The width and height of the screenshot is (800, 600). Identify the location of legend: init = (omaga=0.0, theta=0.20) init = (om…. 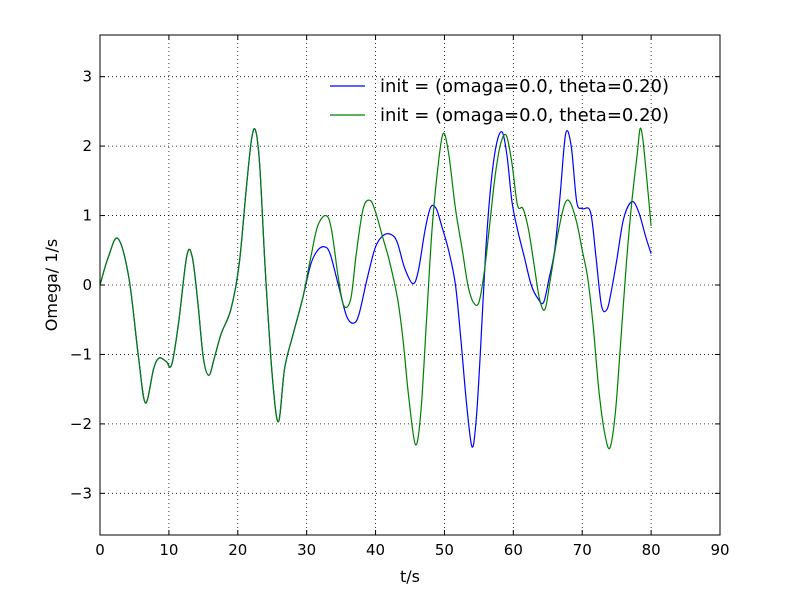
(499, 101).